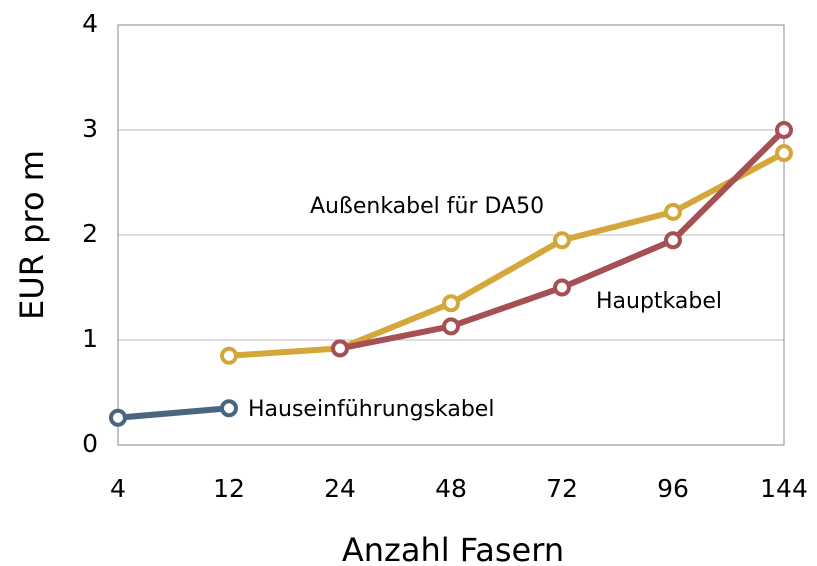  What do you see at coordinates (118, 488) in the screenshot?
I see `x-tick-label: 4` at bounding box center [118, 488].